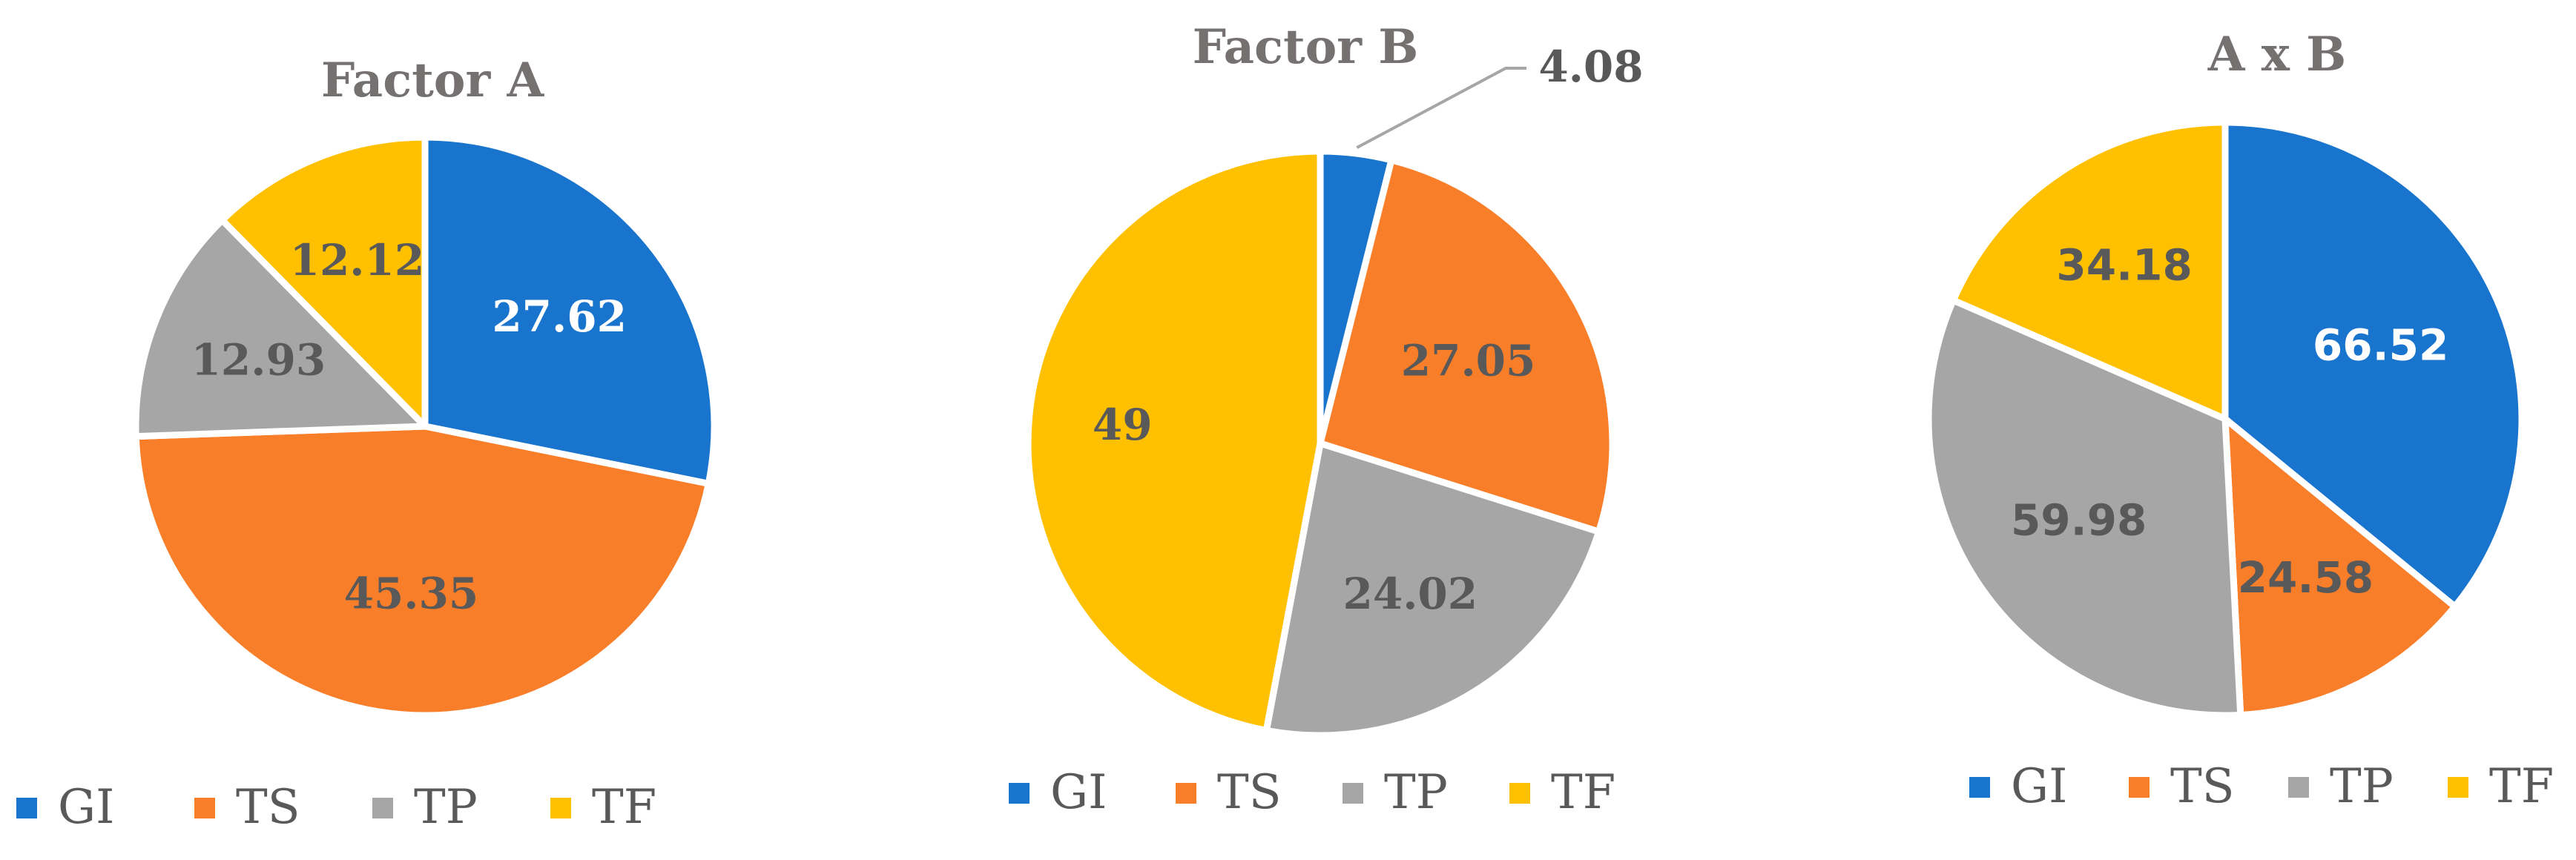 This screenshot has height=860, width=2576. What do you see at coordinates (1123, 425) in the screenshot?
I see `data-label-tf: 49` at bounding box center [1123, 425].